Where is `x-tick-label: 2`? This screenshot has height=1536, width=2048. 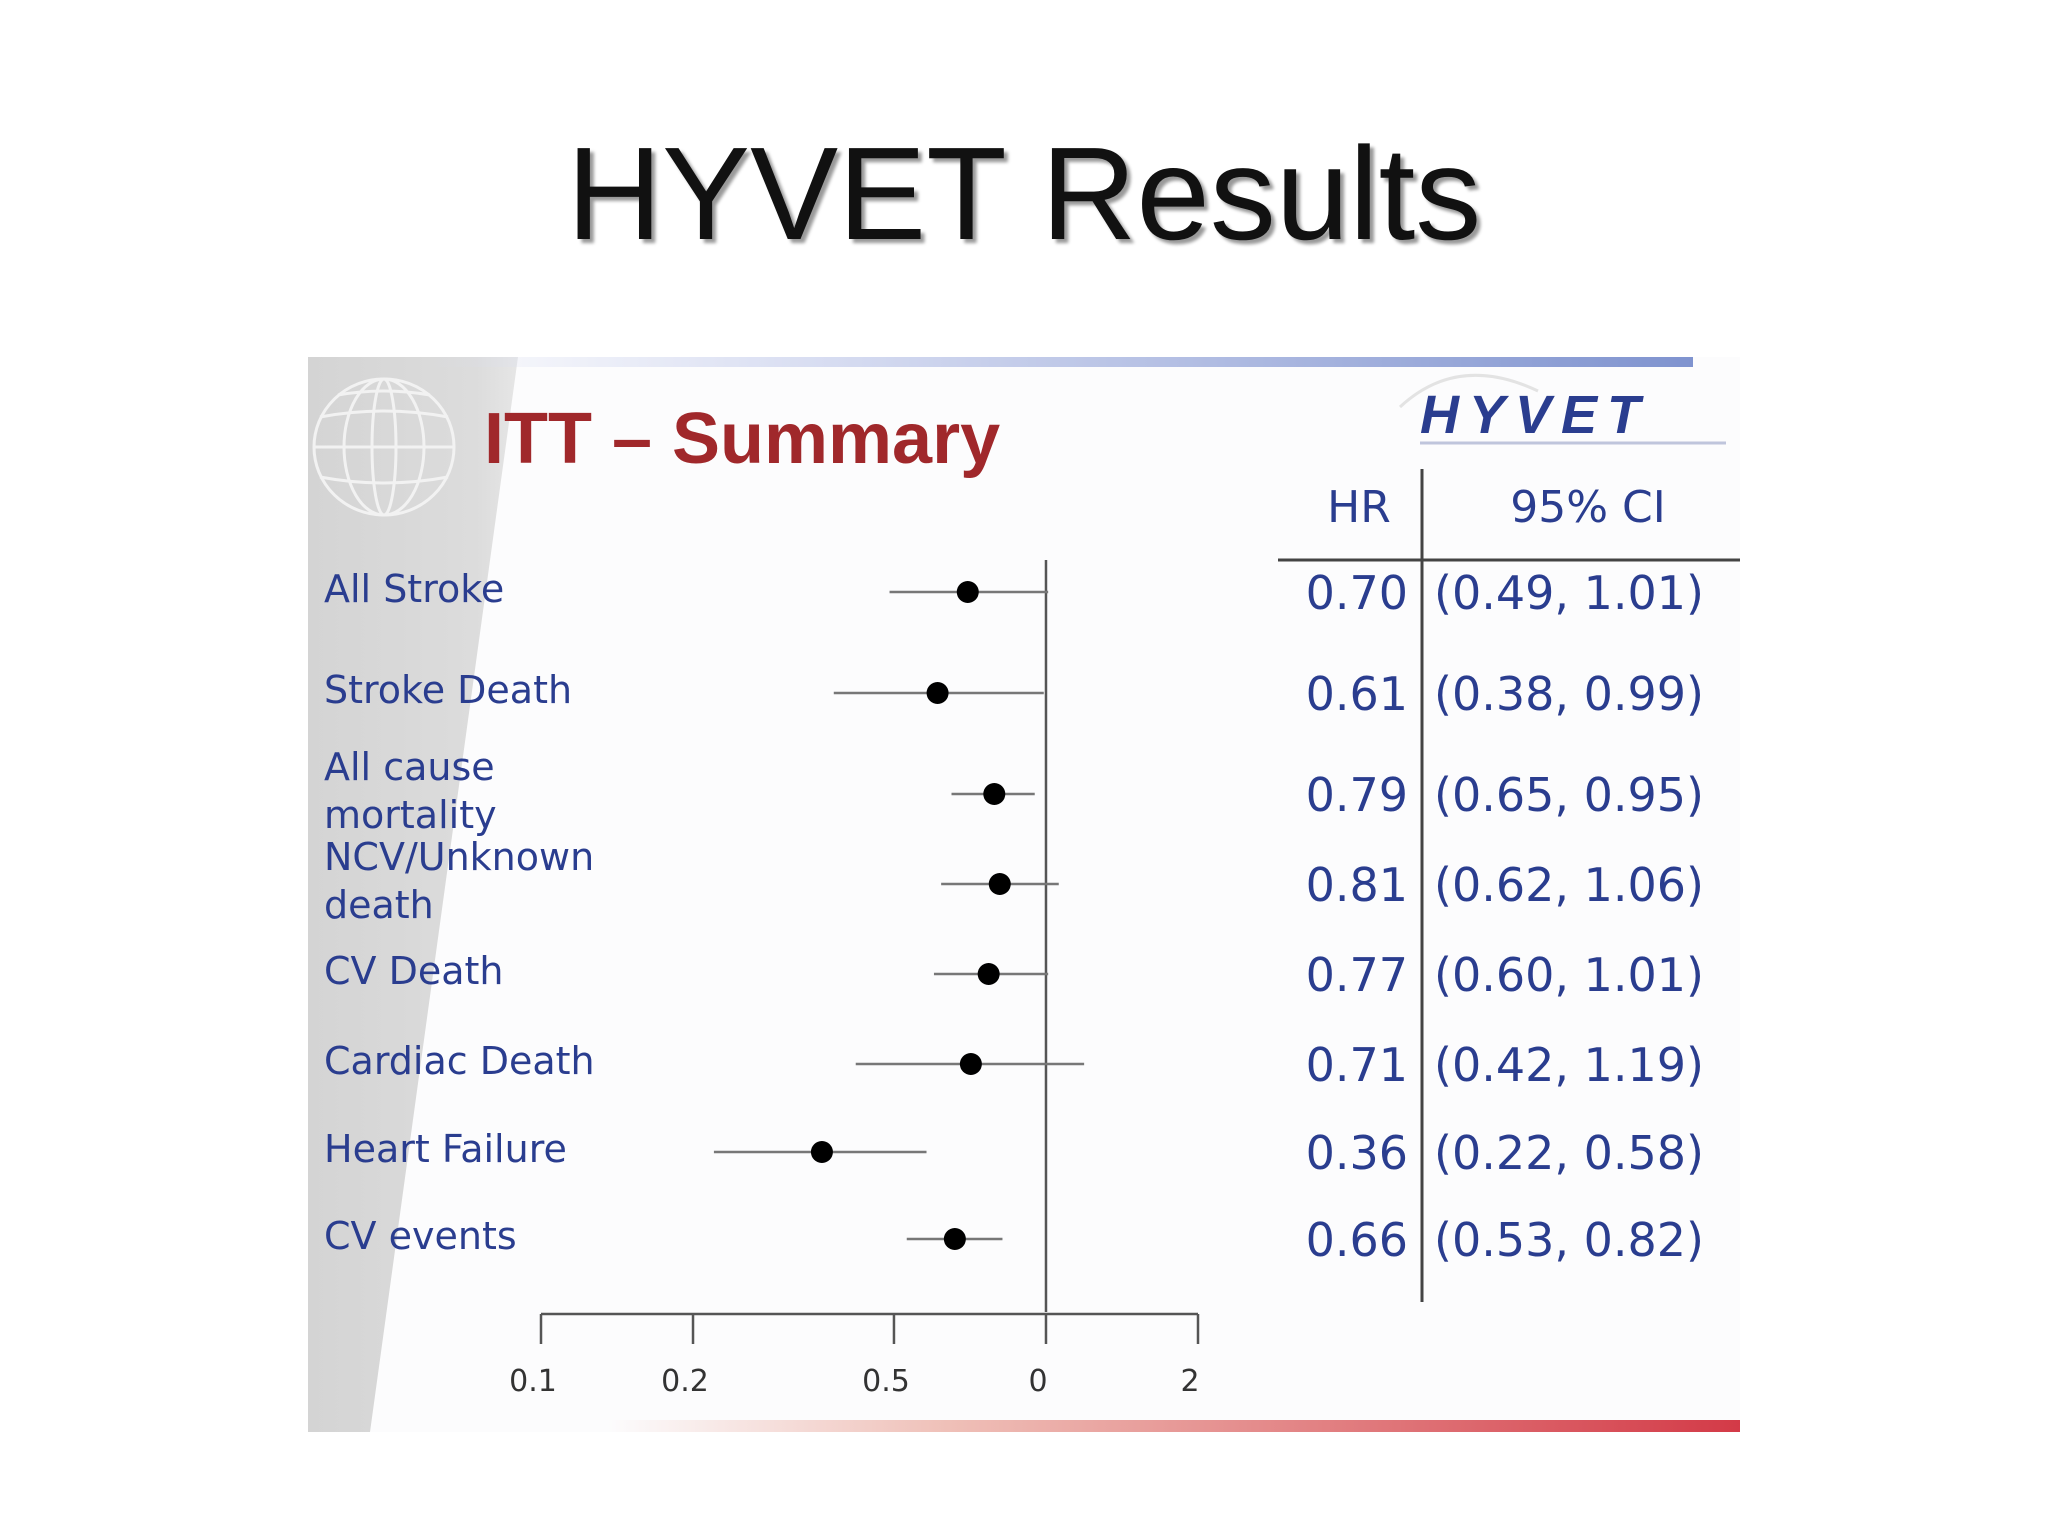
x-tick-label: 2 is located at coordinates (1189, 1381).